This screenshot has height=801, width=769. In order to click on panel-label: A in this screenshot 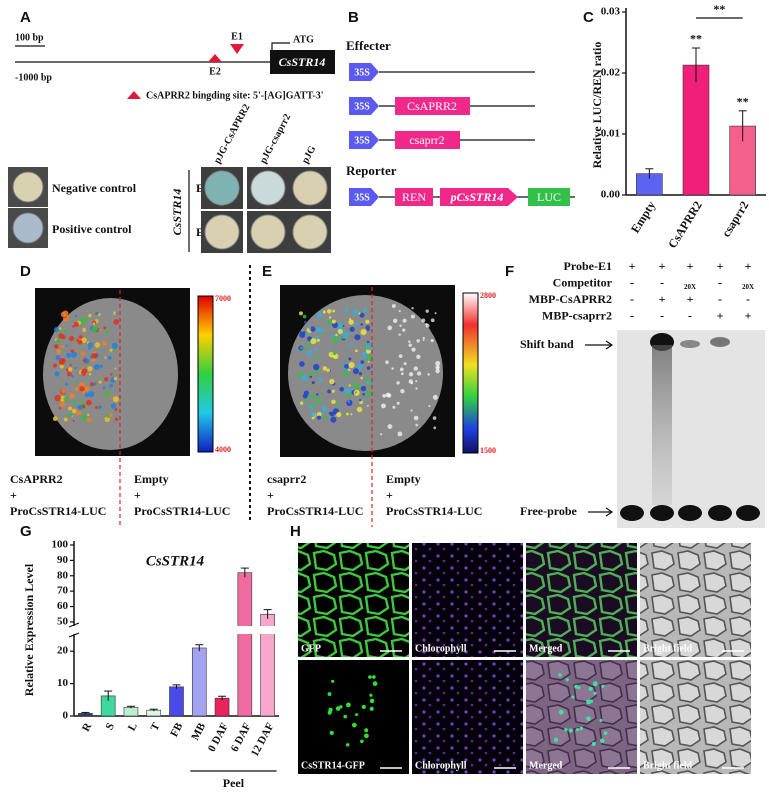, I will do `click(25, 17)`.